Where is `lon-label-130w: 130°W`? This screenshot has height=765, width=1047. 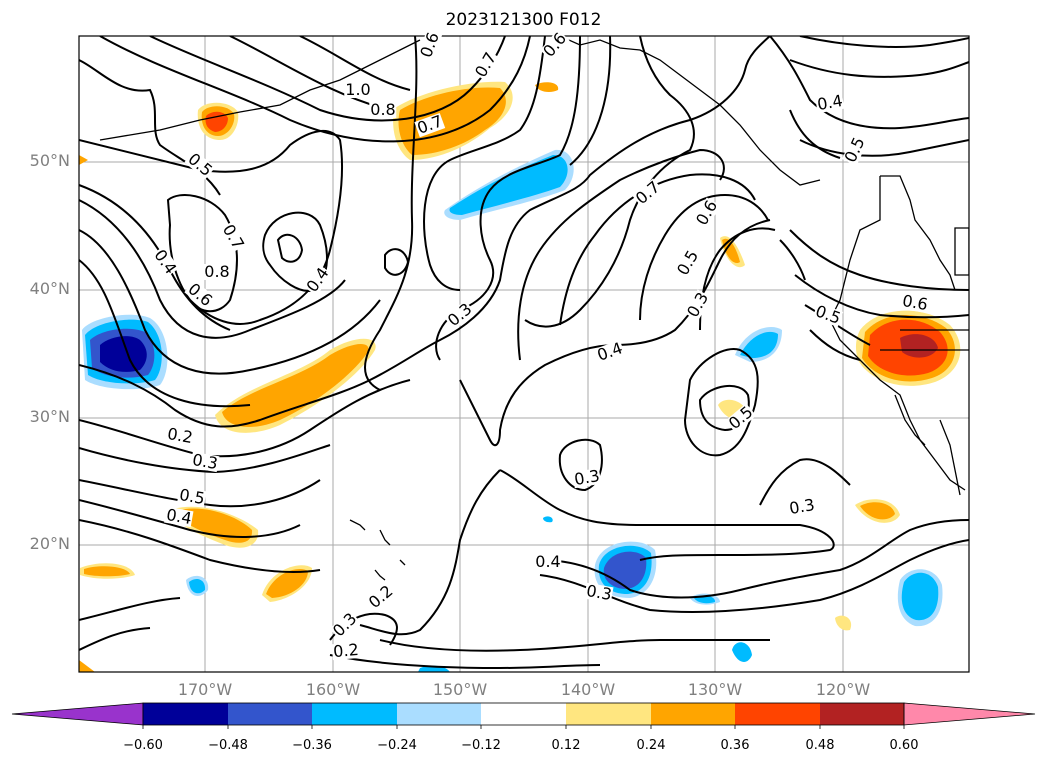
lon-label-130w: 130°W is located at coordinates (715, 689).